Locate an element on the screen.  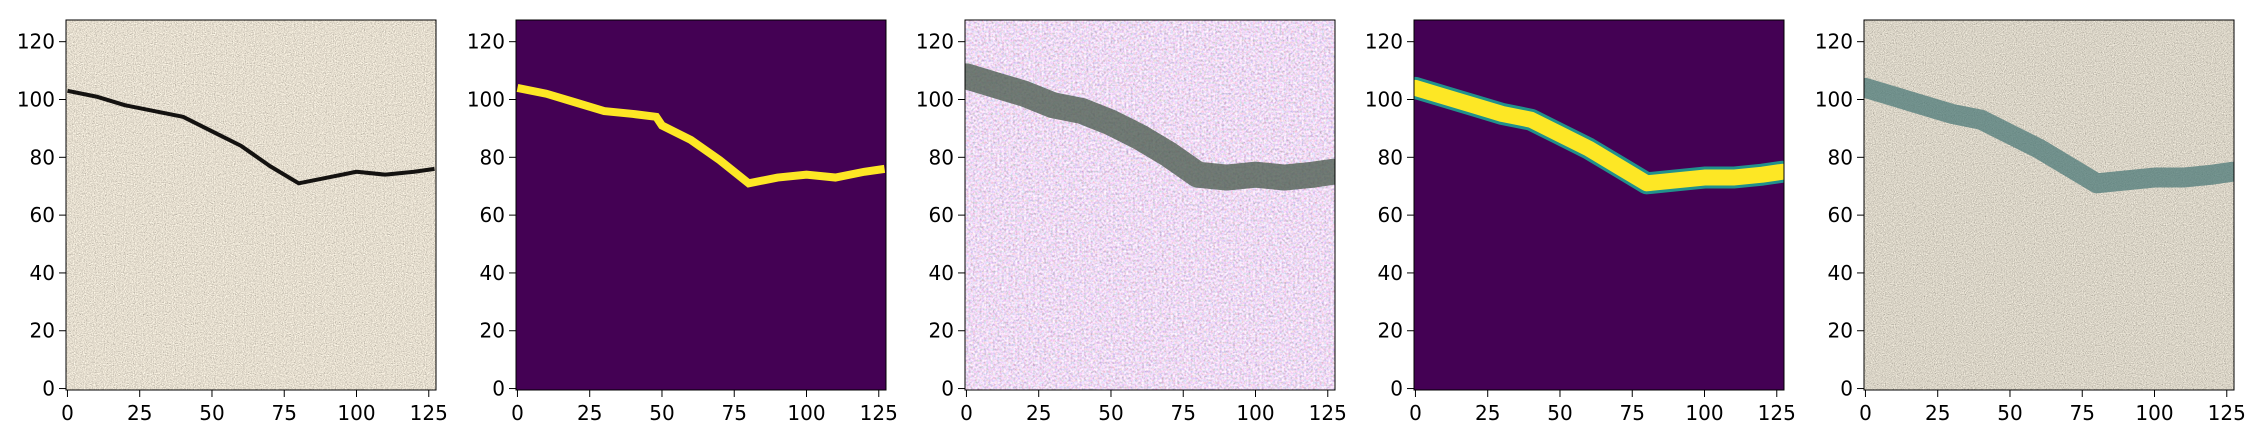
crack-line is located at coordinates (251, 137).